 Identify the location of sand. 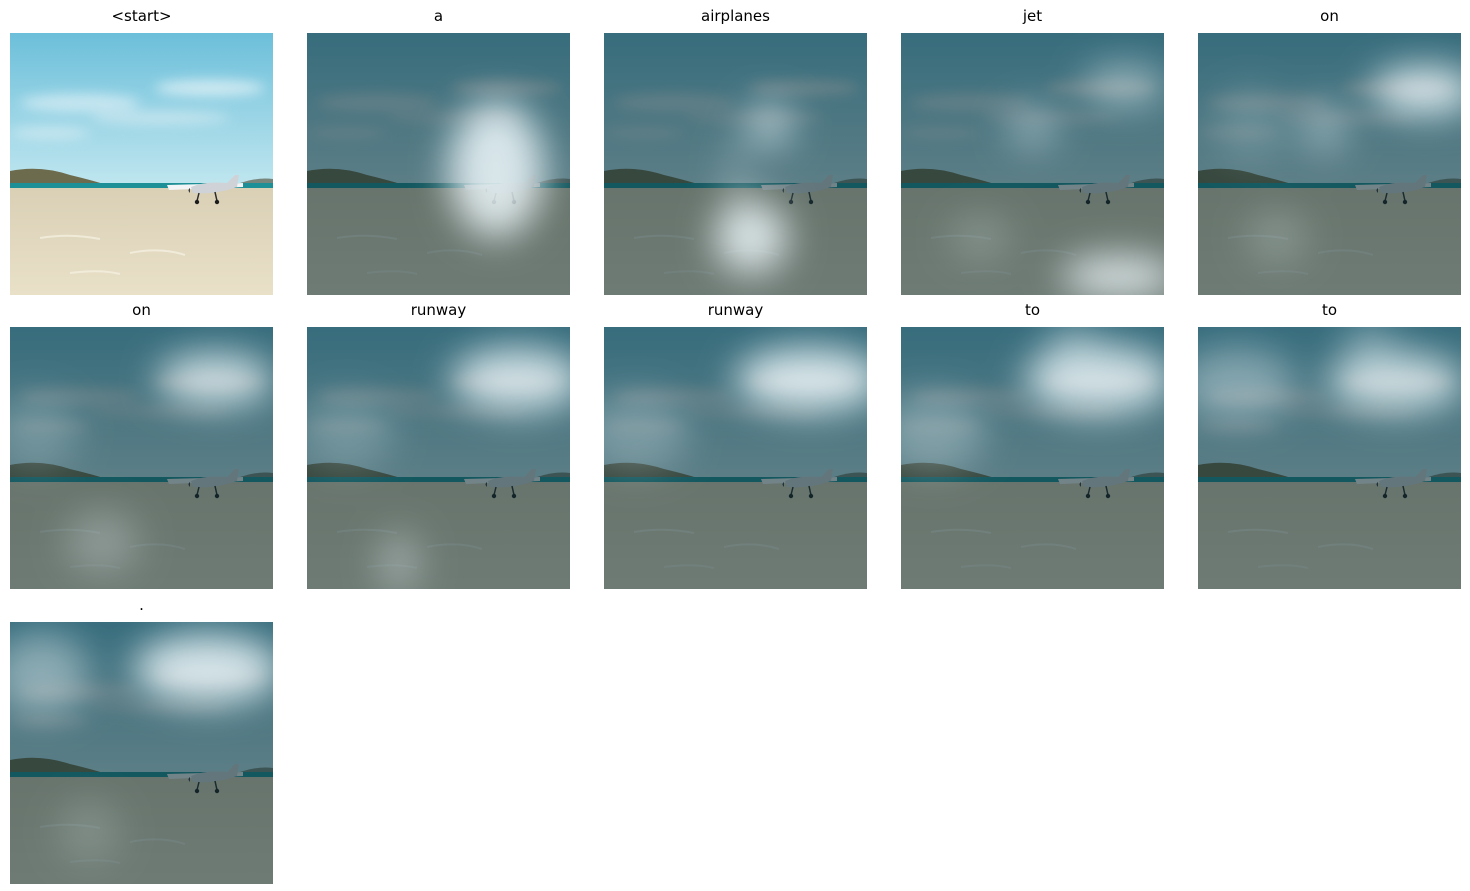
(141, 241).